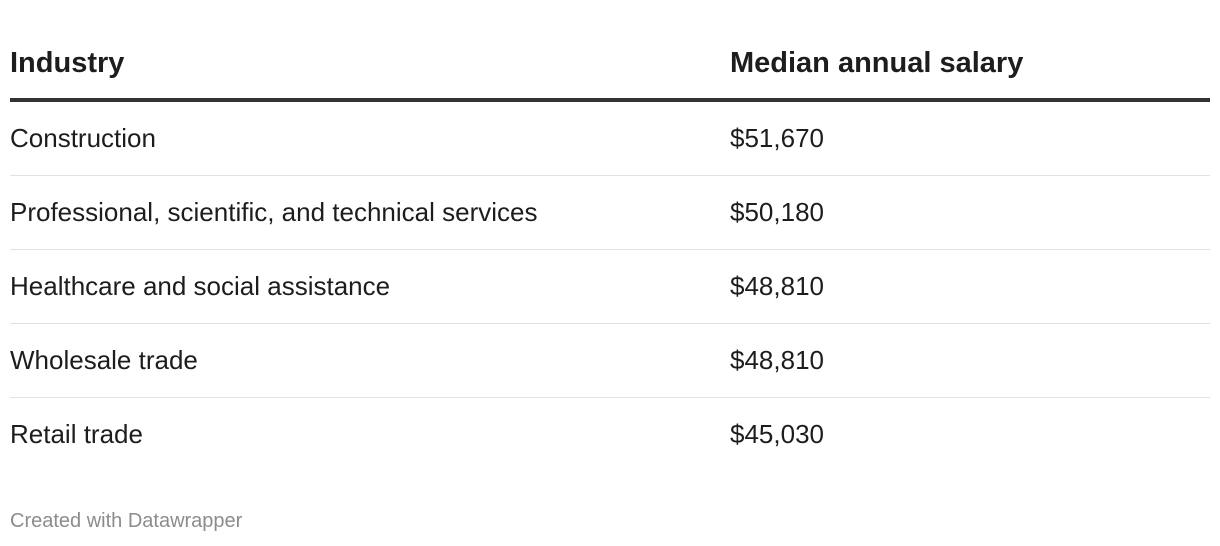 This screenshot has width=1220, height=546. I want to click on table-row: Healthcare and social assistance $48,810, so click(610, 286).